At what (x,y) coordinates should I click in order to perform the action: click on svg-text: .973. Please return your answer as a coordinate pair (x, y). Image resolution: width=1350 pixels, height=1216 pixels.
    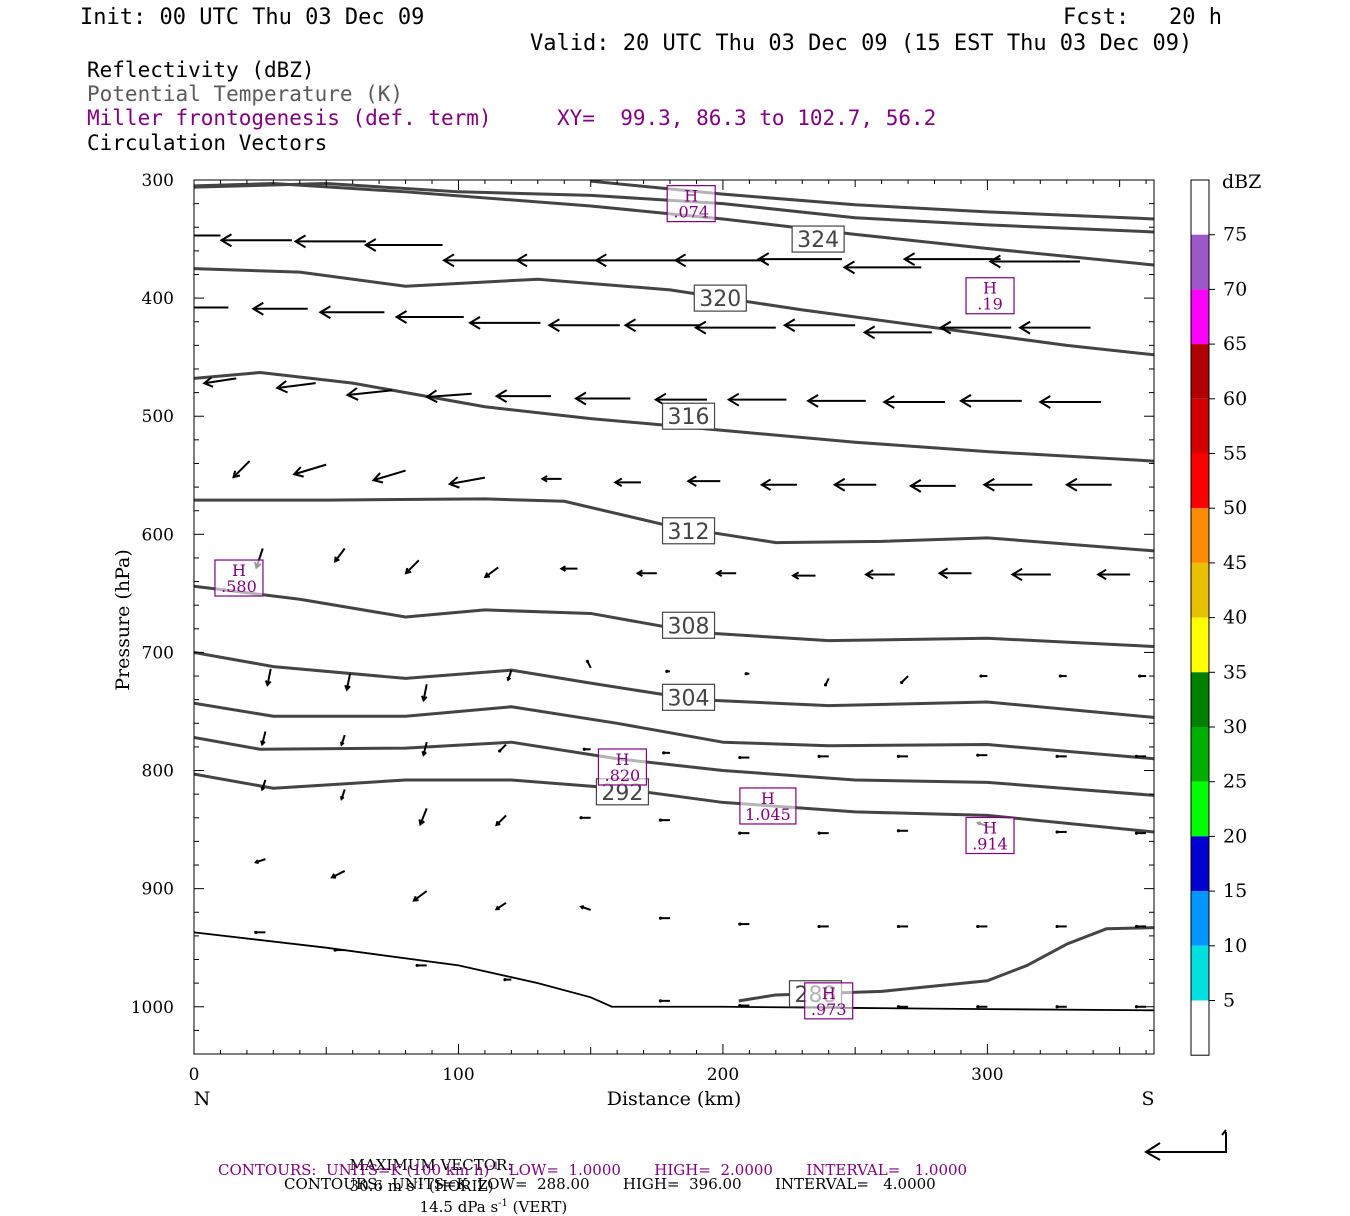
    Looking at the image, I should click on (829, 1009).